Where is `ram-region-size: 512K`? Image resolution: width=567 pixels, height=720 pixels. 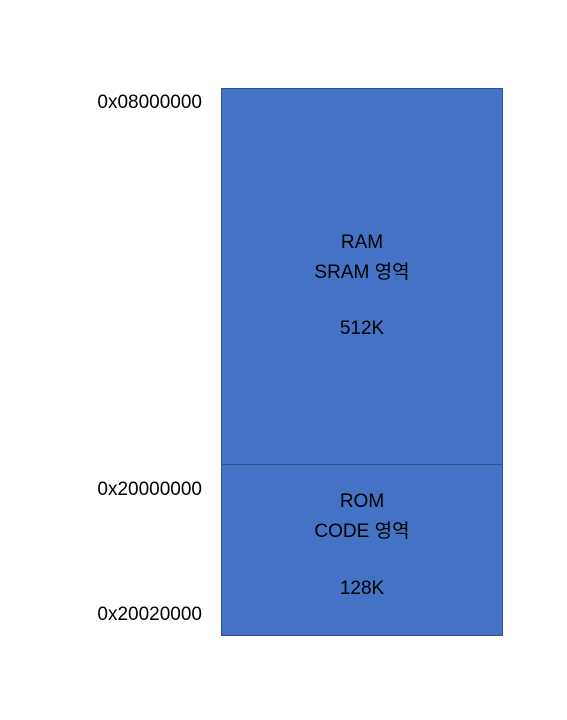
ram-region-size: 512K is located at coordinates (362, 328).